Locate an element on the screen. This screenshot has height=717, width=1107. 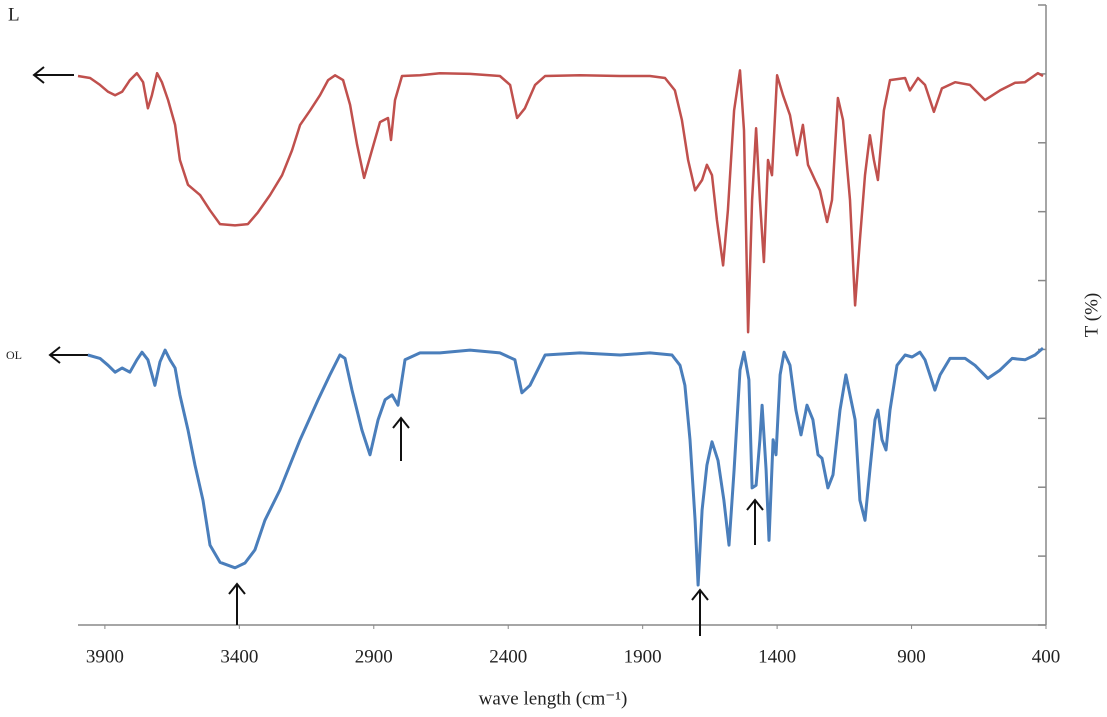
x-tick-label: 1400 is located at coordinates (777, 656).